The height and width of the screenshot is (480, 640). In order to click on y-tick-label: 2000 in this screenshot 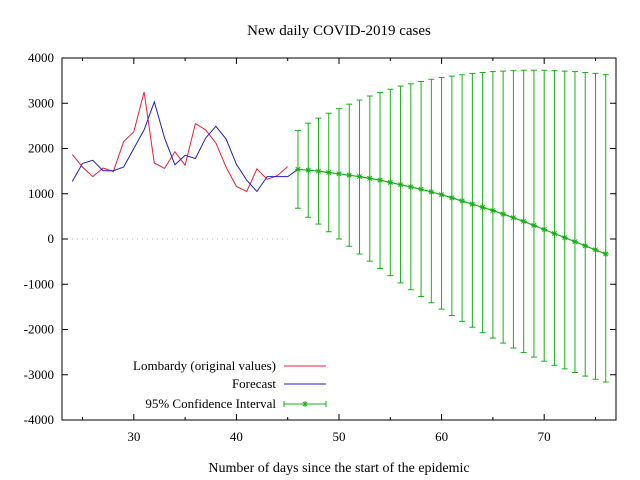, I will do `click(41, 148)`.